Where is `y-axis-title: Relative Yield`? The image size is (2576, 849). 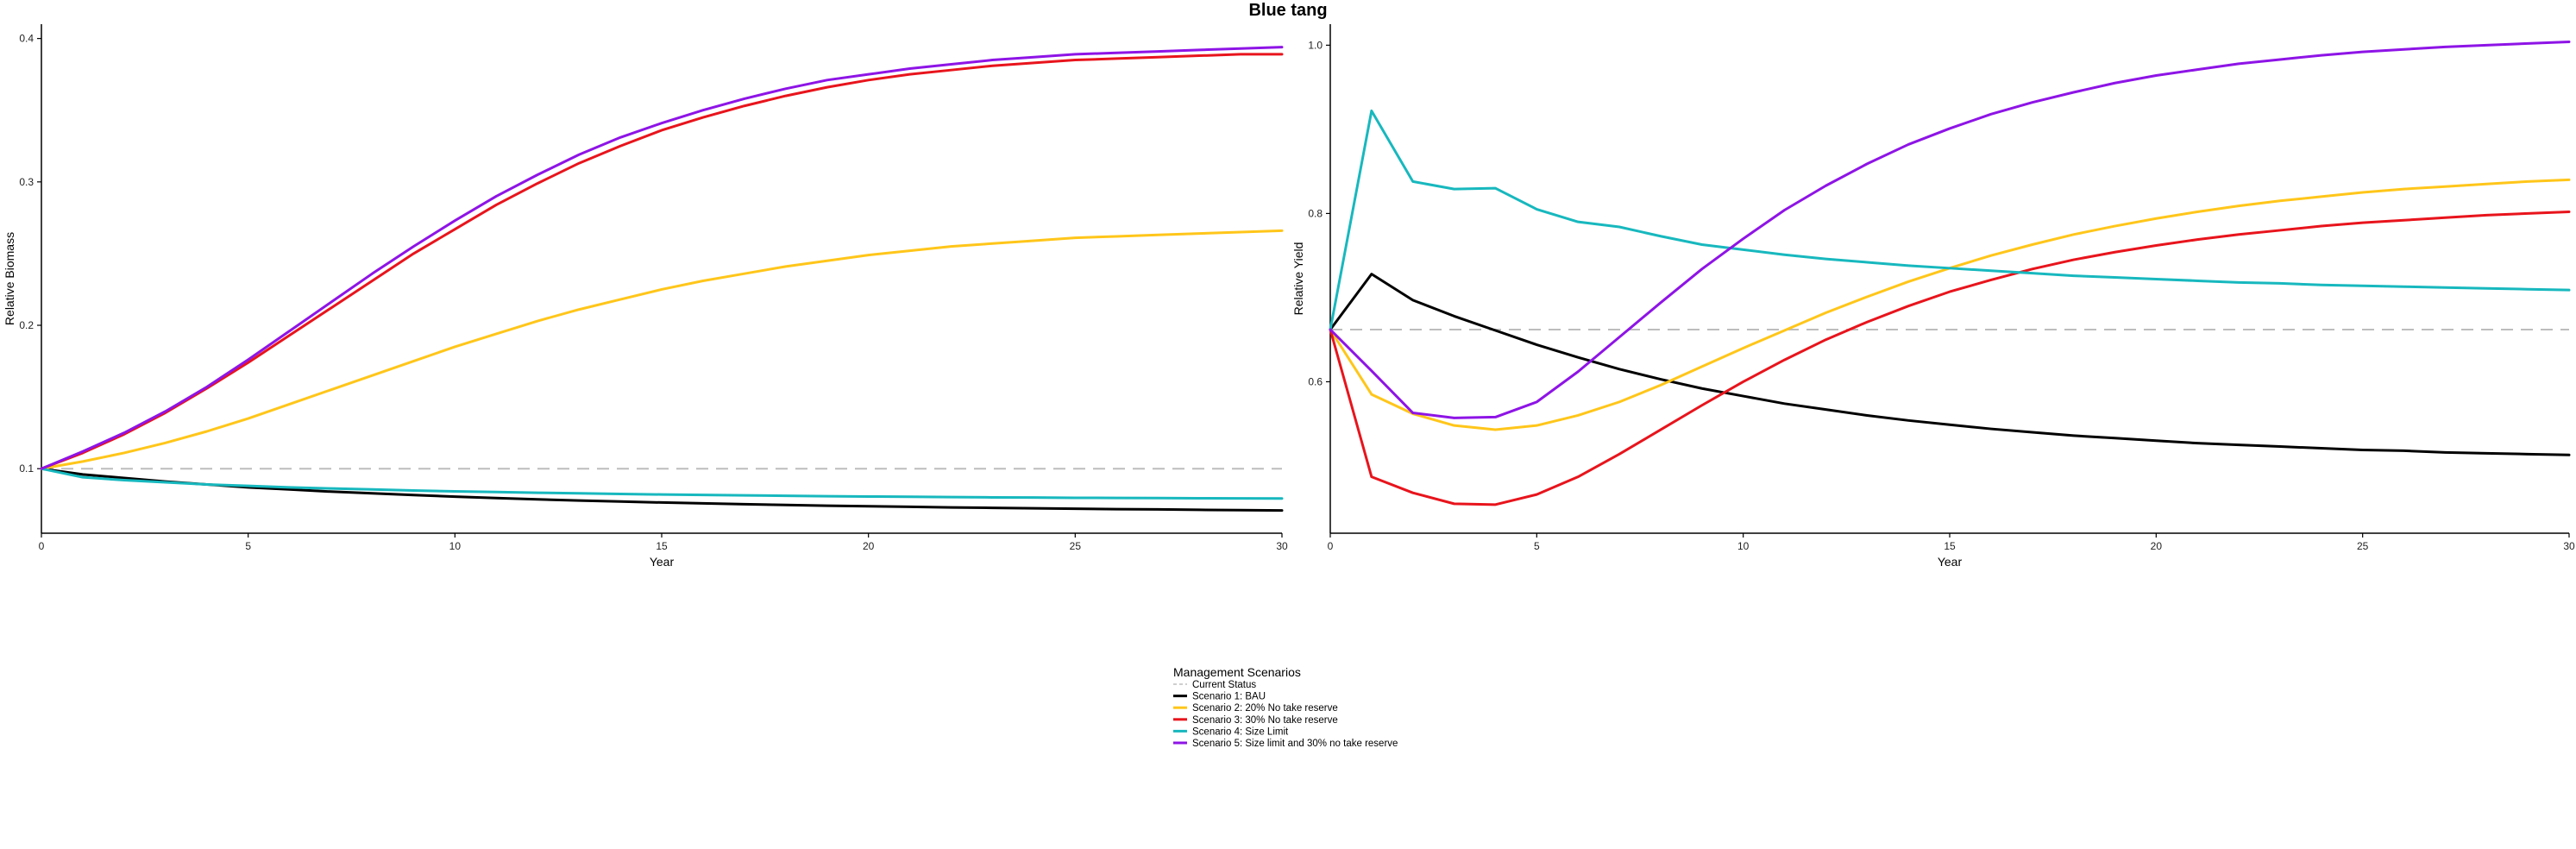 y-axis-title: Relative Yield is located at coordinates (1298, 279).